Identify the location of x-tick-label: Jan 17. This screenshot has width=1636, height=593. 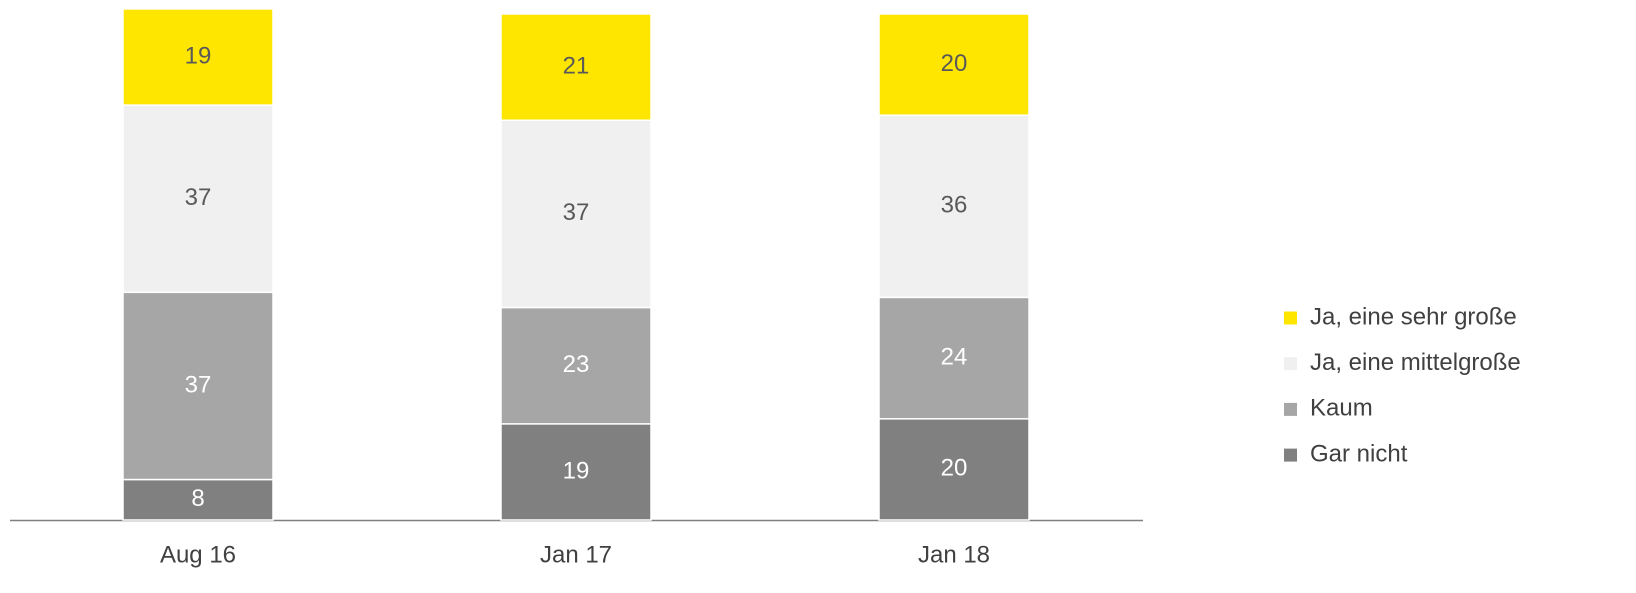
(576, 554).